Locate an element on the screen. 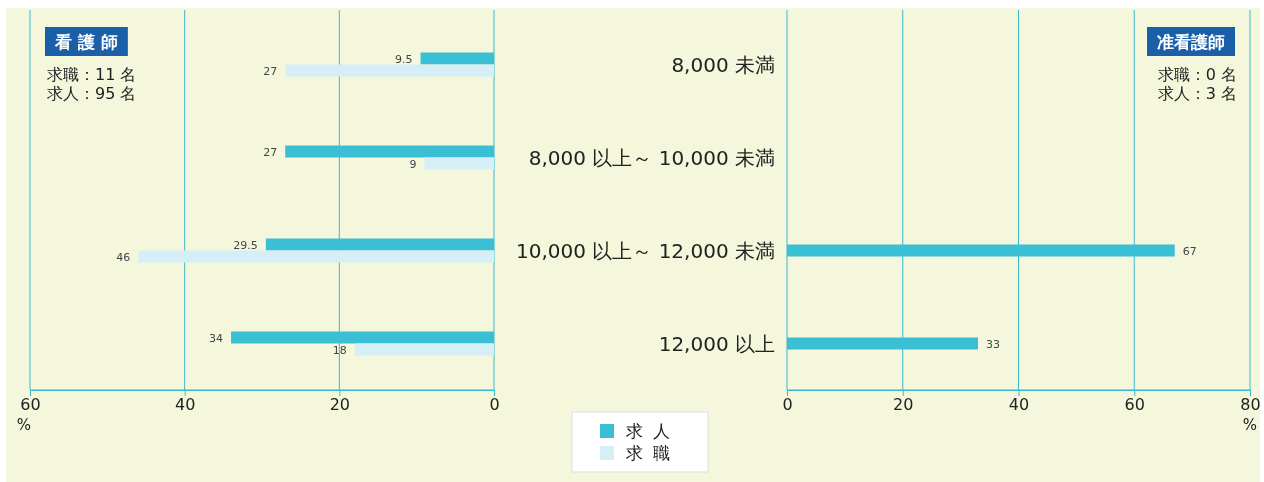 This screenshot has height=482, width=1264. y-tick-label: 8,000 未満 is located at coordinates (723, 64).